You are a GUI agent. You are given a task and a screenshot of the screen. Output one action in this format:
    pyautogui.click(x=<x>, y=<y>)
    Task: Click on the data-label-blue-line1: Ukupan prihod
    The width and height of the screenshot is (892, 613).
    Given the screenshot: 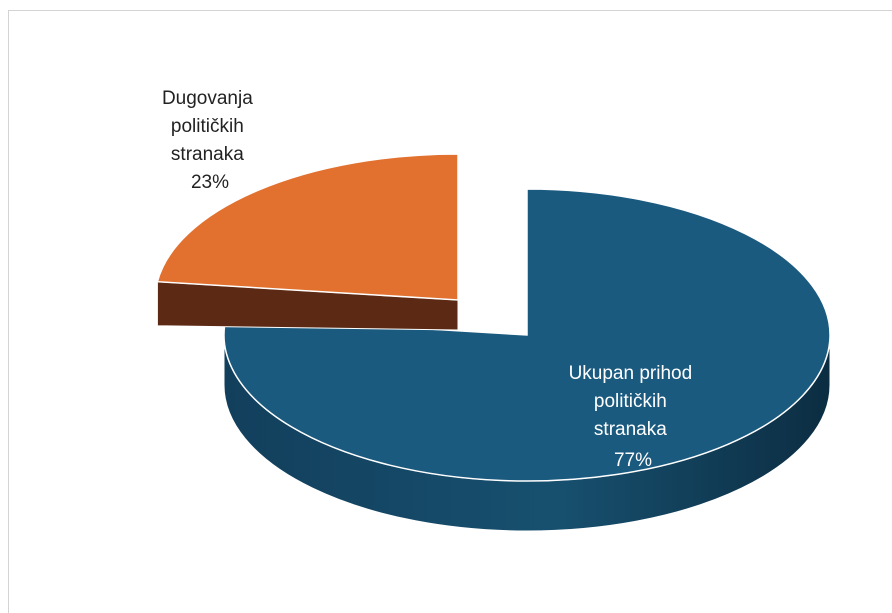 What is the action you would take?
    pyautogui.click(x=631, y=373)
    